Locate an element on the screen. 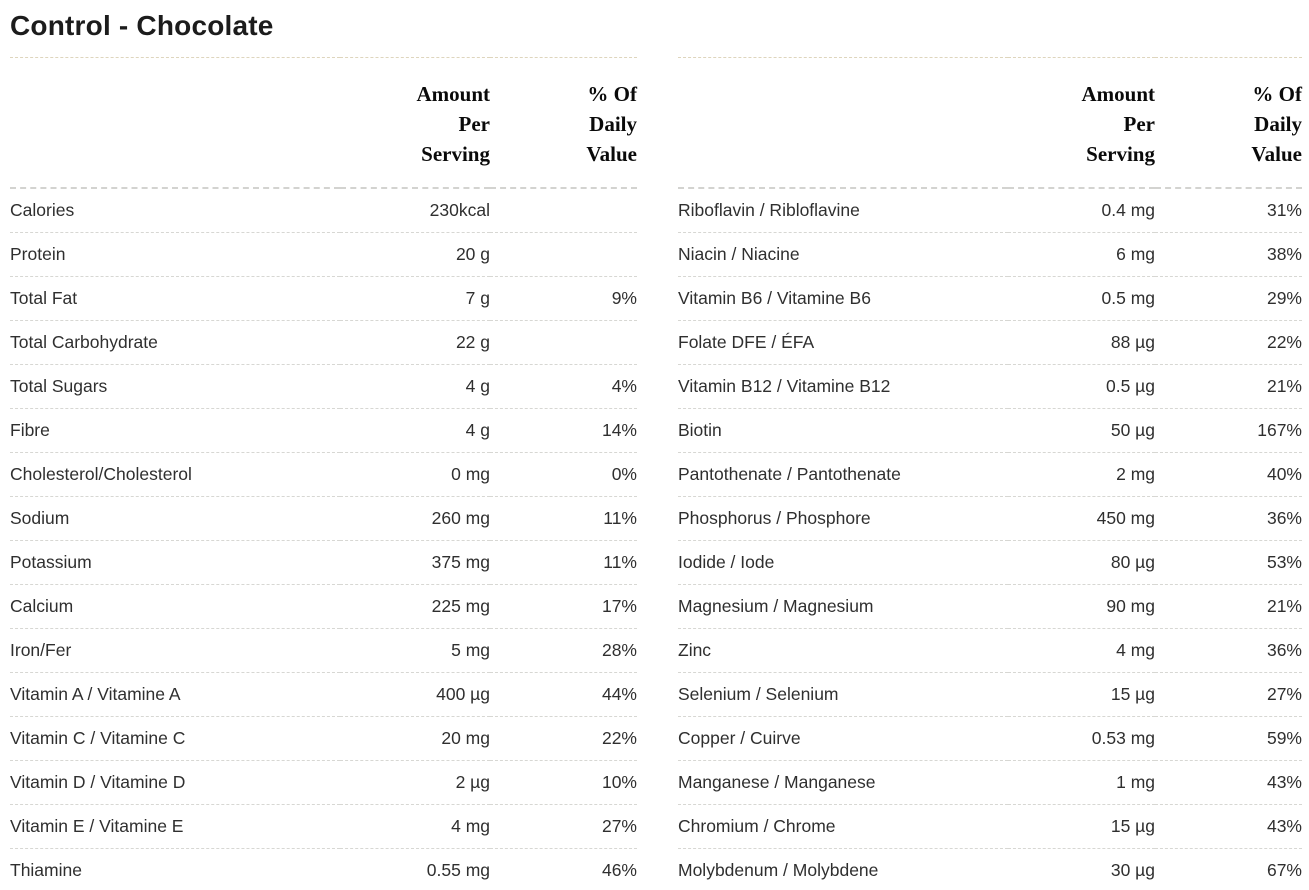 The height and width of the screenshot is (890, 1309). row-daily-value-percent: 29% is located at coordinates (1228, 298).